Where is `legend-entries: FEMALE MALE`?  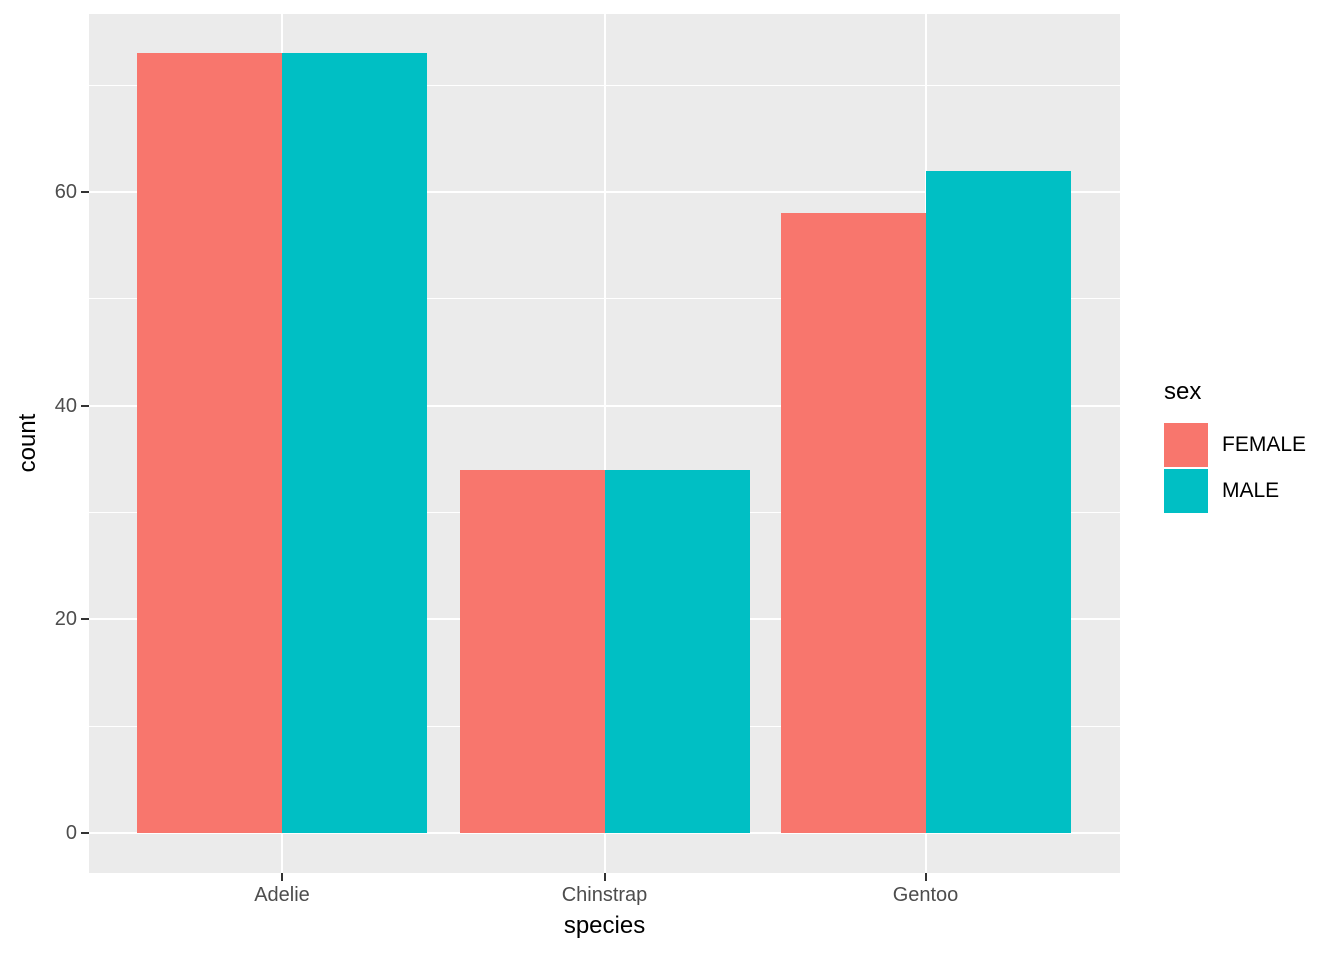 legend-entries: FEMALE MALE is located at coordinates (1235, 468).